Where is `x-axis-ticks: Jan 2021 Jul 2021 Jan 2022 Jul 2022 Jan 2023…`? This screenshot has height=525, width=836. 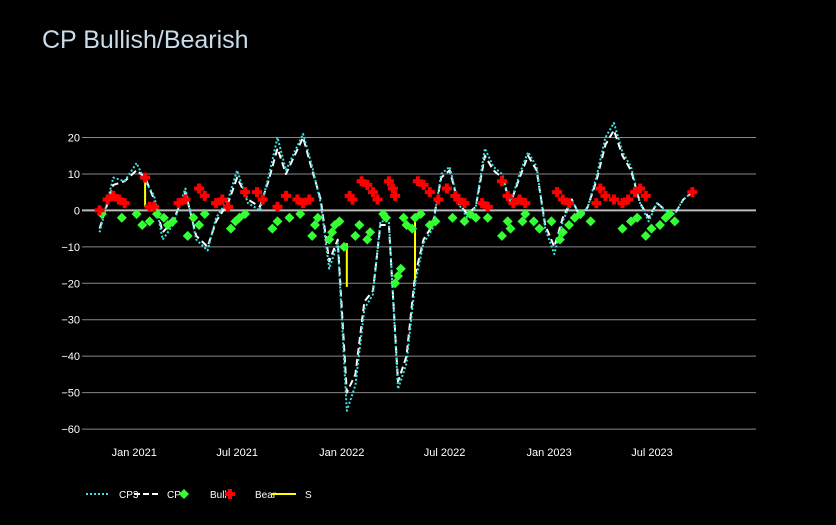
x-axis-ticks: Jan 2021 Jul 2021 Jan 2022 Jul 2022 Jan 2023… is located at coordinates (392, 453).